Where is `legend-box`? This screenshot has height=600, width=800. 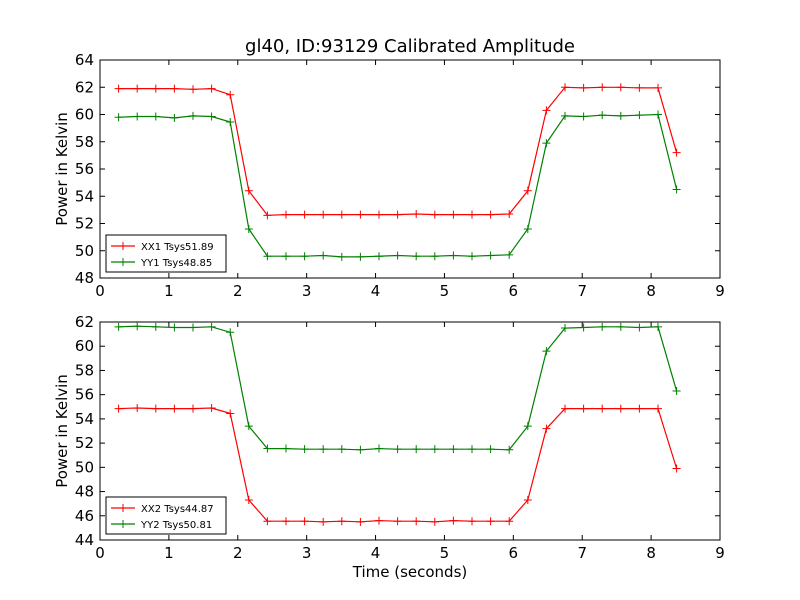
legend-box is located at coordinates (166, 253).